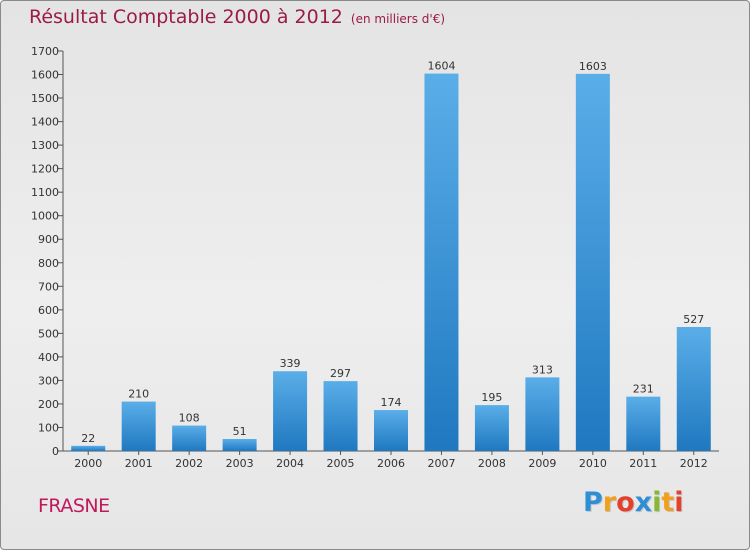 This screenshot has height=550, width=750. I want to click on chart-subtitle: (en milliers d'€), so click(398, 19).